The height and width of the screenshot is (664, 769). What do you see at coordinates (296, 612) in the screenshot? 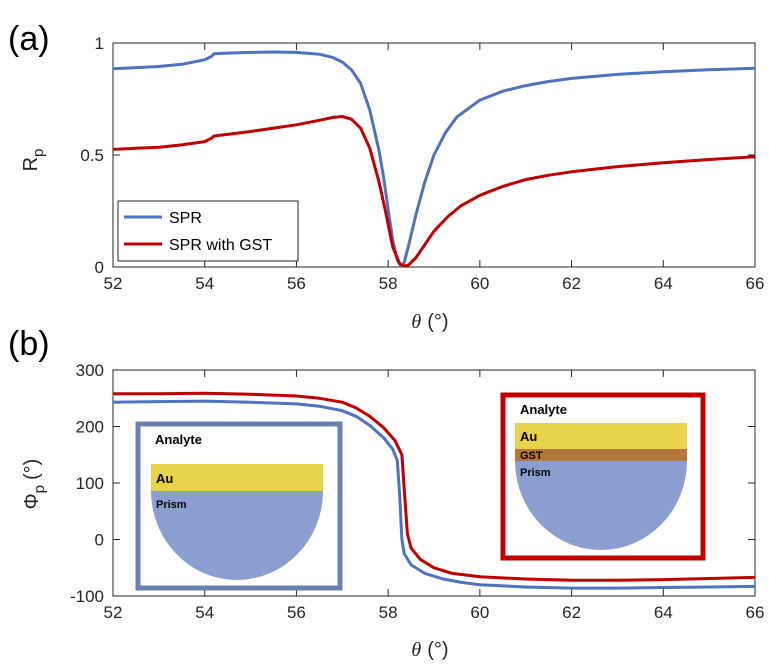
I see `panel-b-xtick-label: 56` at bounding box center [296, 612].